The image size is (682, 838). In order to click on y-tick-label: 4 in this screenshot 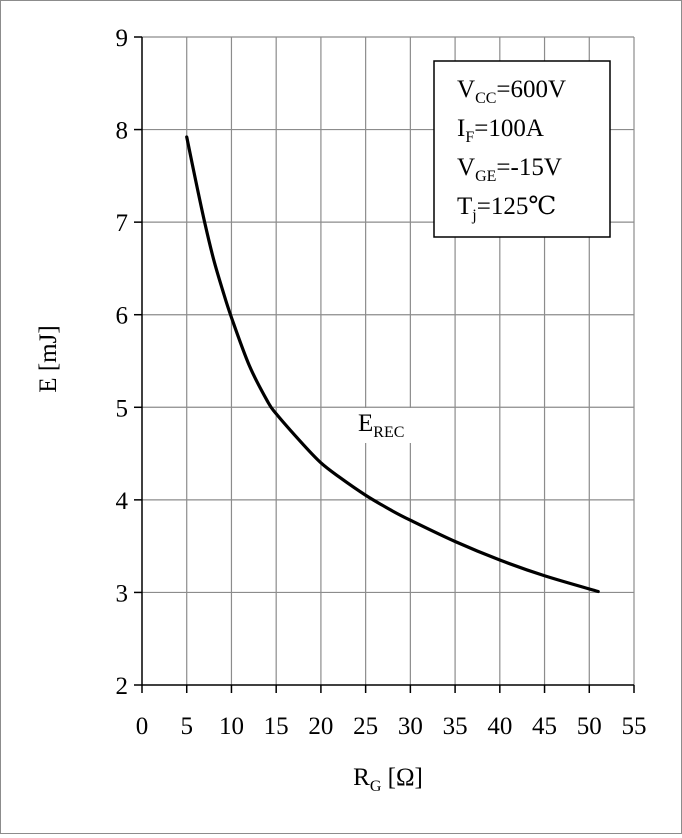, I will do `click(122, 501)`.